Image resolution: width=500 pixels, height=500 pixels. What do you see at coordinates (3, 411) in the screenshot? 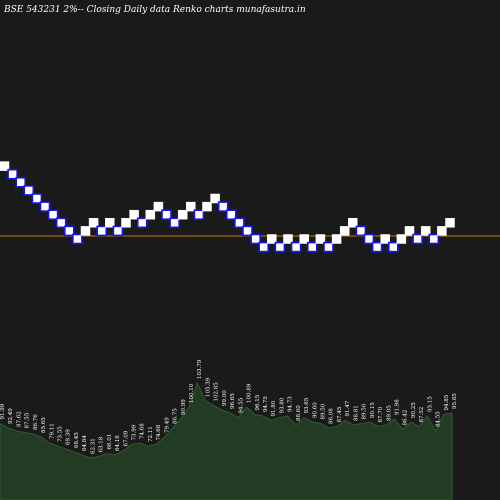
I see `volume-value-label: 91.99` at bounding box center [3, 411].